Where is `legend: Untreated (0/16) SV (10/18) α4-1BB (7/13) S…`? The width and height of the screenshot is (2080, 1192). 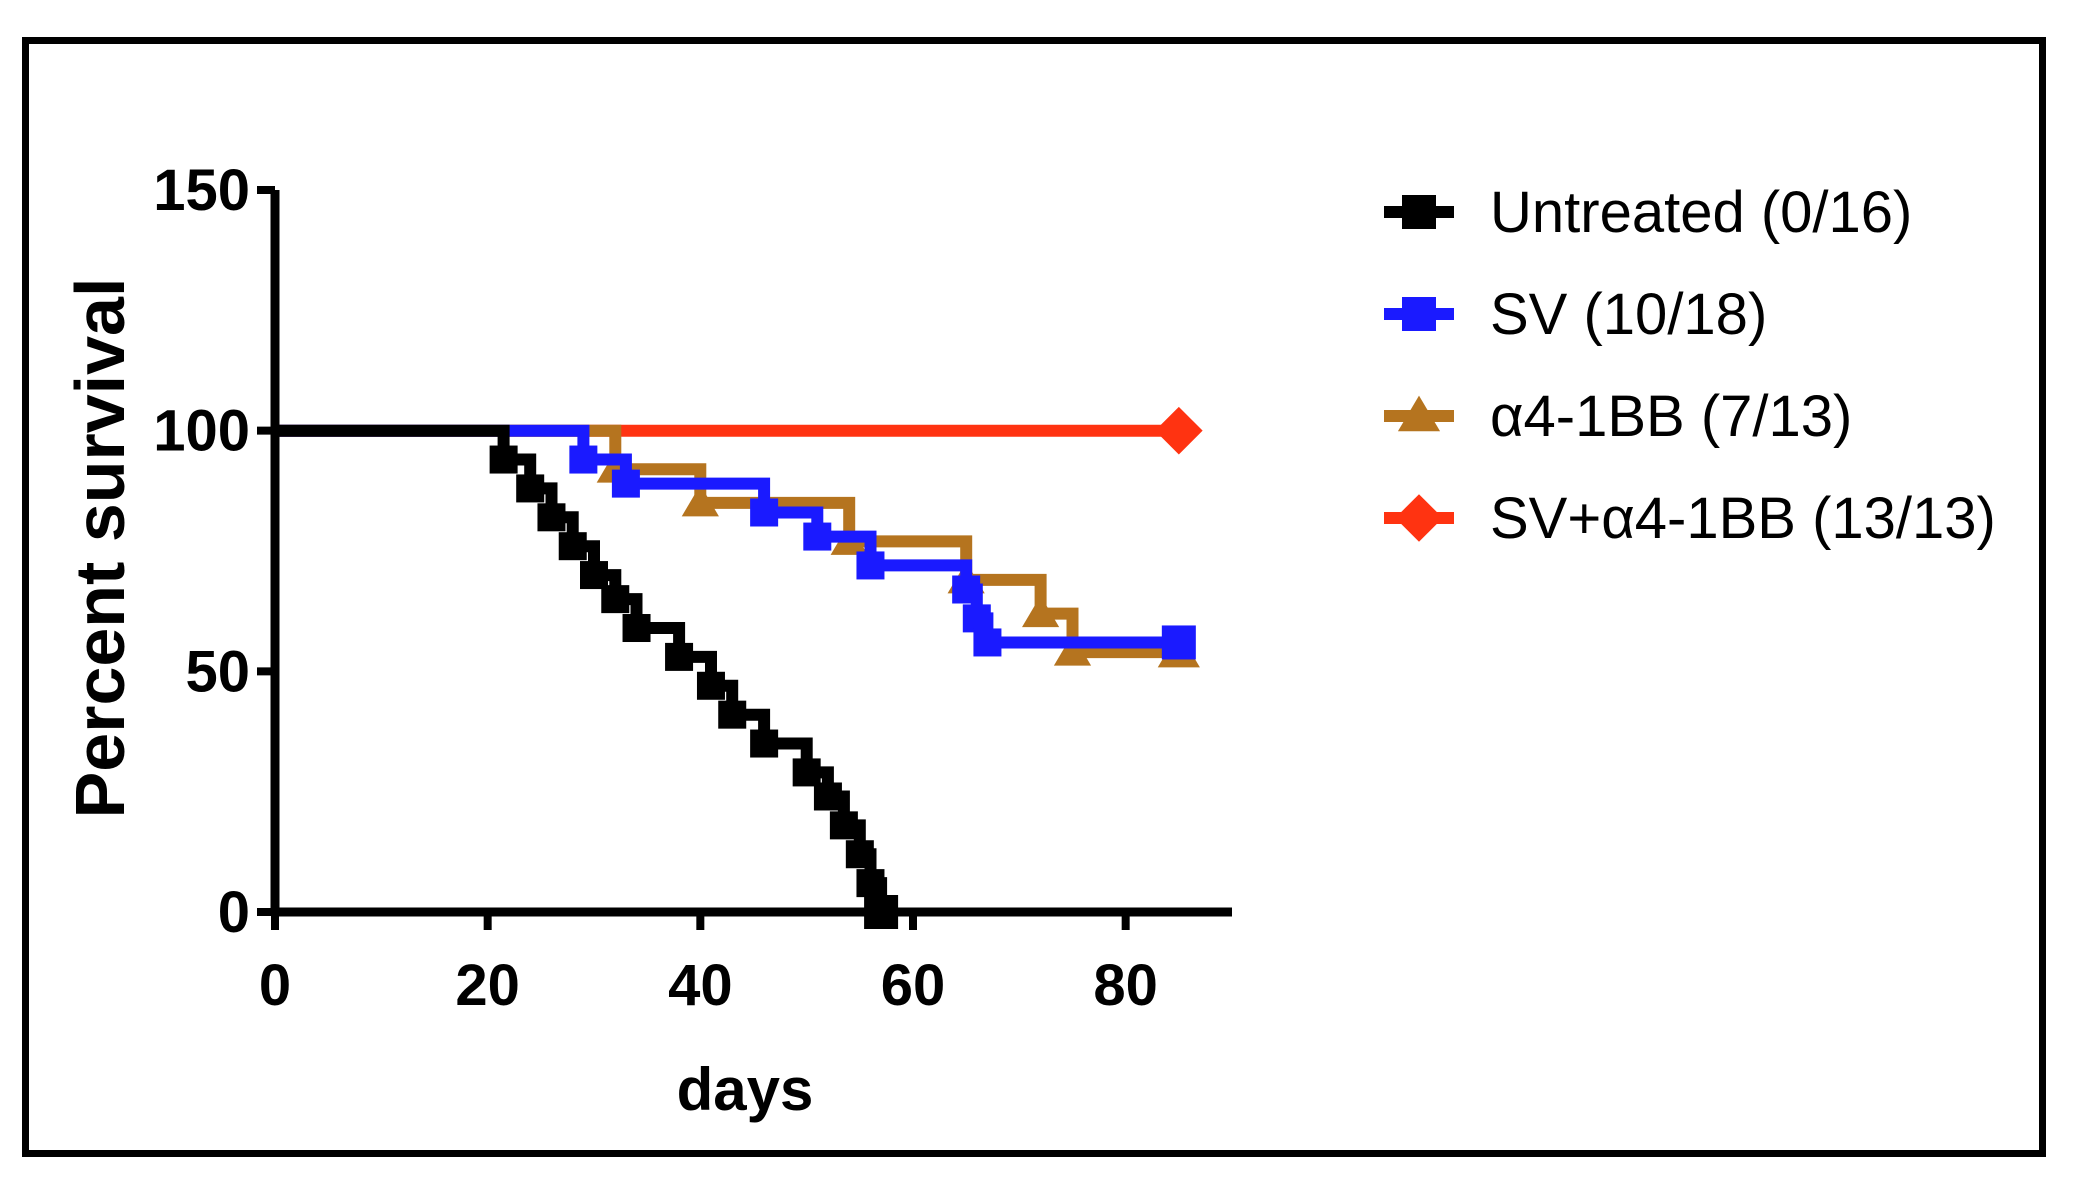 legend: Untreated (0/16) SV (10/18) α4-1BB (7/13) S… is located at coordinates (1690, 365).